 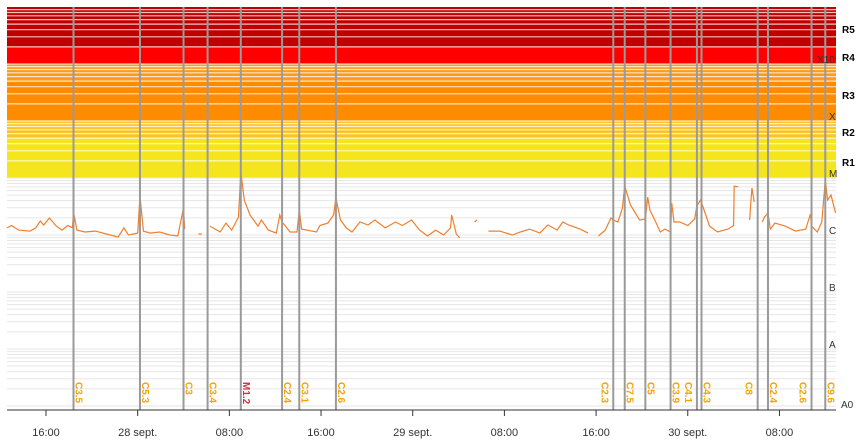 I want to click on radio-blackout-label: R1, so click(x=848, y=163).